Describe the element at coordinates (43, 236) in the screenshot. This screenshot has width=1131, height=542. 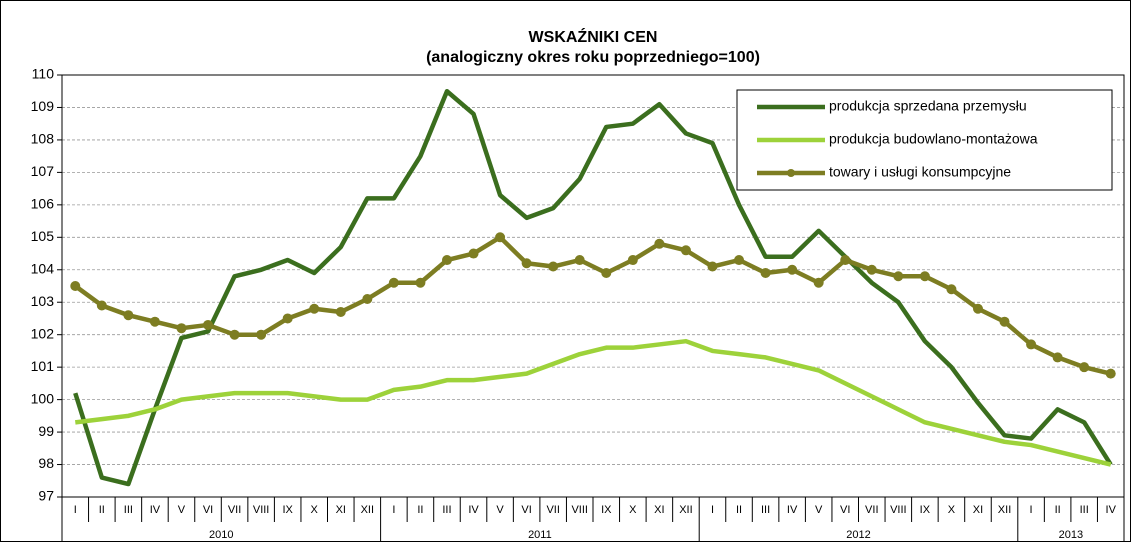
I see `y-tick-label: 105` at that location.